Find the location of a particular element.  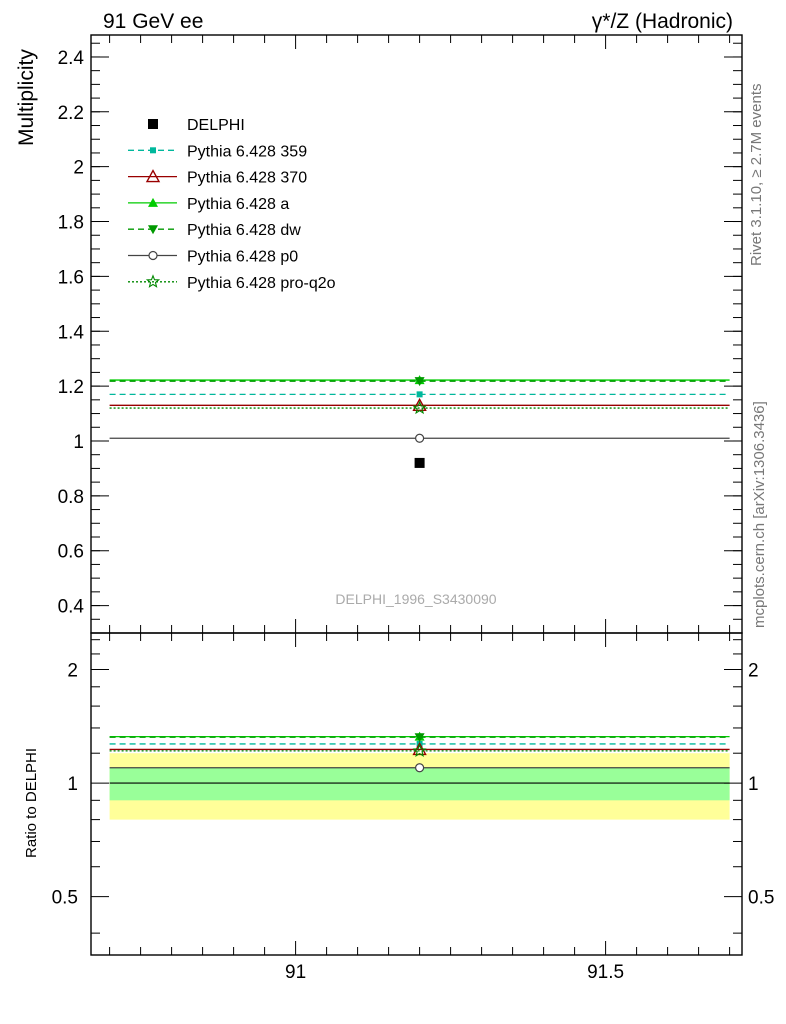

main-y-tick-label: 1.4 is located at coordinates (71, 332).